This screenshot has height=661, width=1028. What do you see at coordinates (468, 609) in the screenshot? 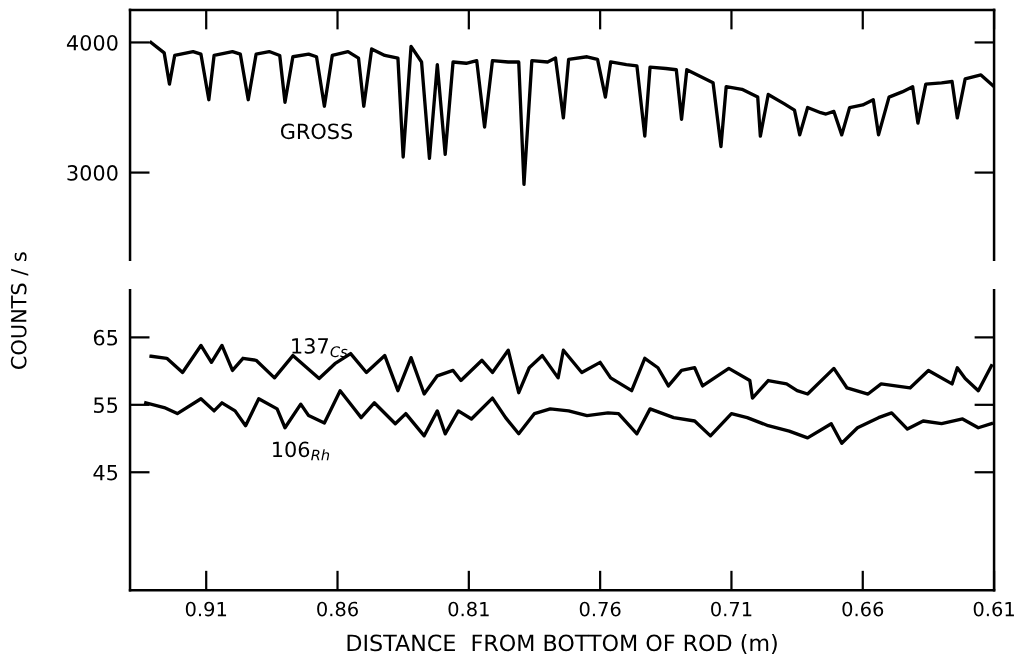
I see `x-tick-label: 0.81` at bounding box center [468, 609].